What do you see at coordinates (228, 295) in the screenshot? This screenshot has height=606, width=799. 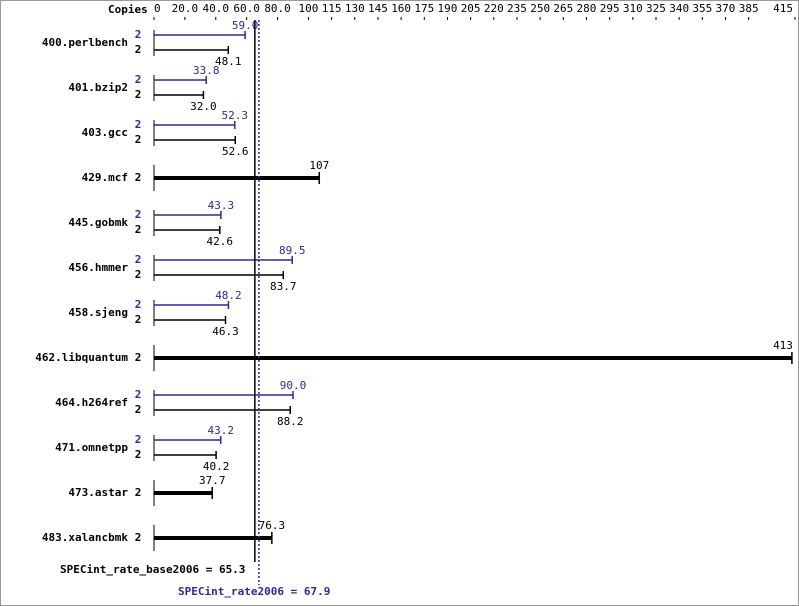 I see `value-label: 48.2` at bounding box center [228, 295].